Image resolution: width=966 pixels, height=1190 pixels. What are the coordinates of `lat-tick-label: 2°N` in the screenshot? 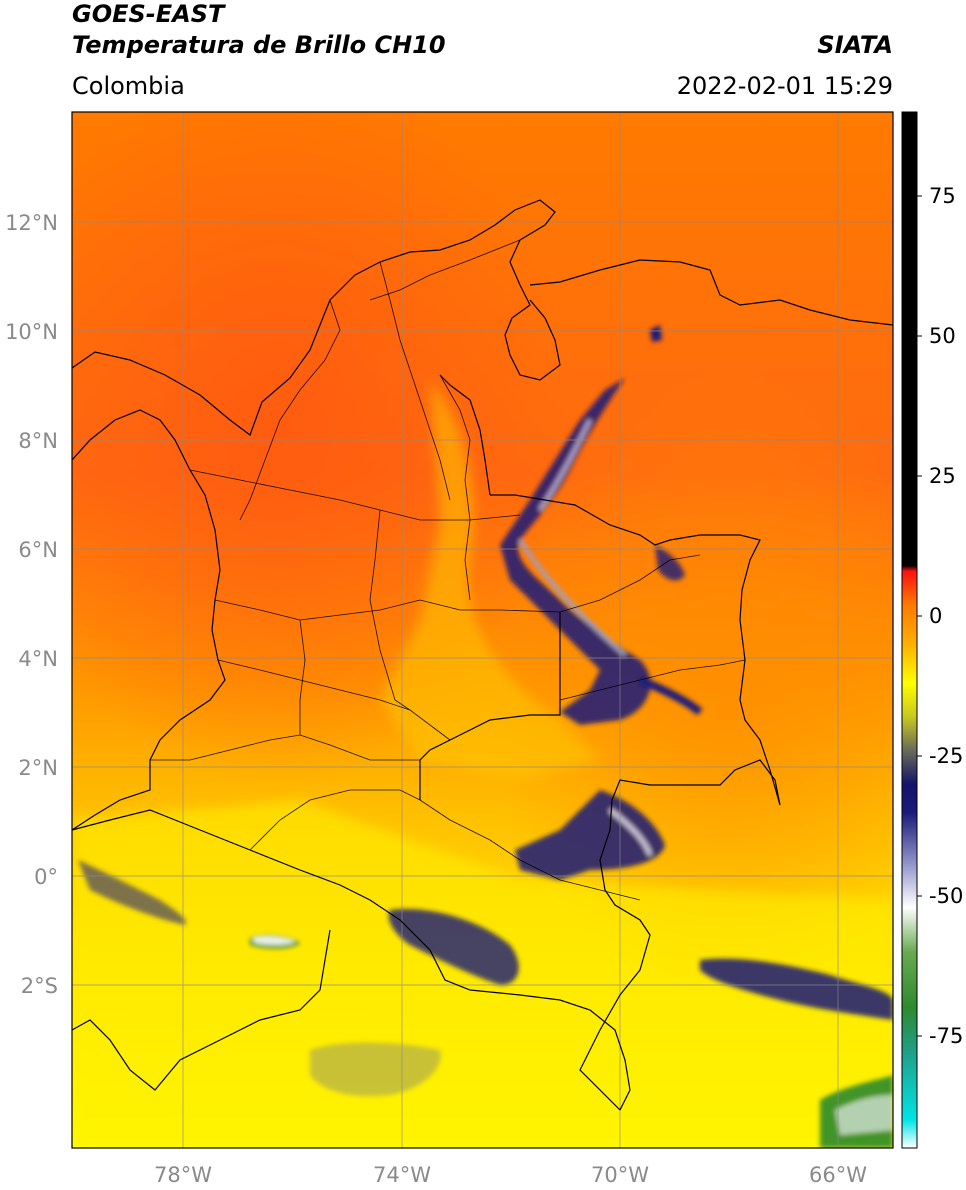 It's located at (38, 768).